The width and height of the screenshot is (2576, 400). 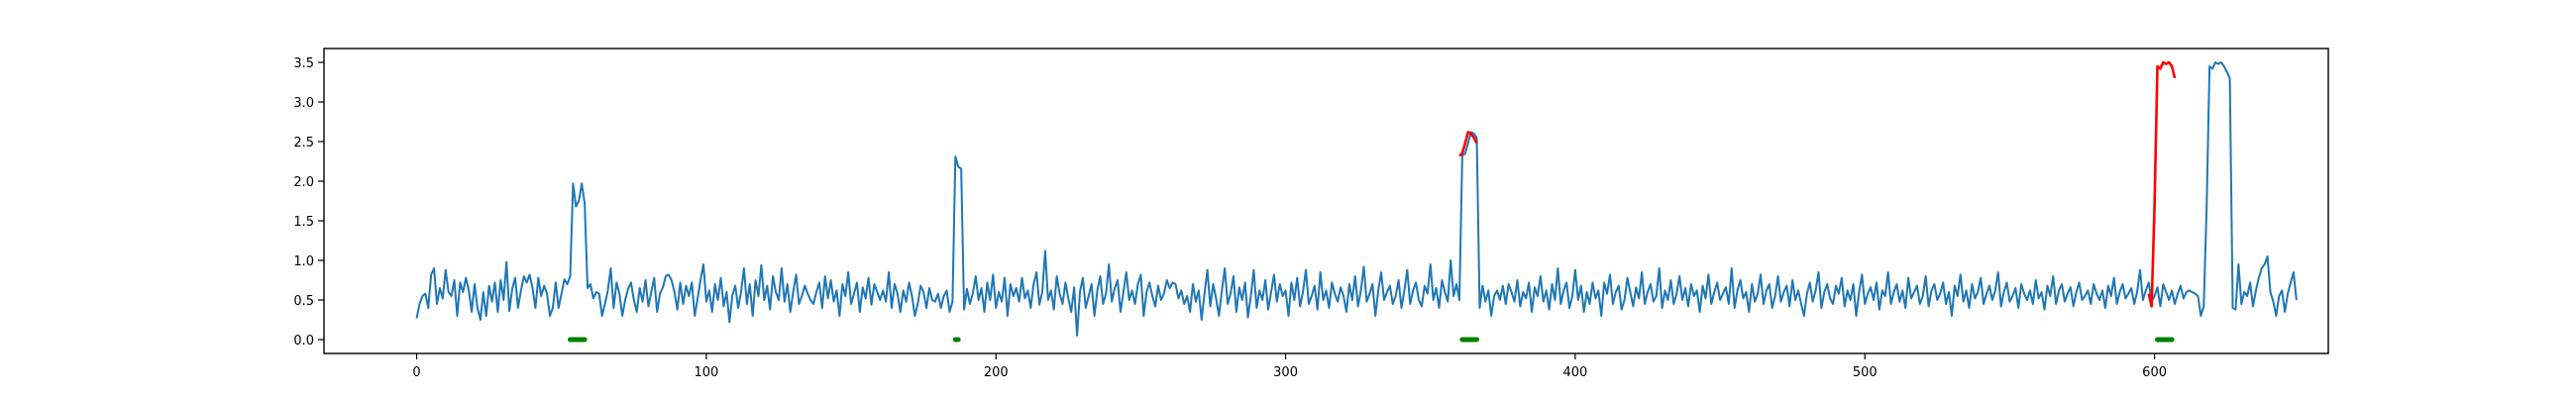 What do you see at coordinates (1865, 372) in the screenshot?
I see `x-tick-label: 500` at bounding box center [1865, 372].